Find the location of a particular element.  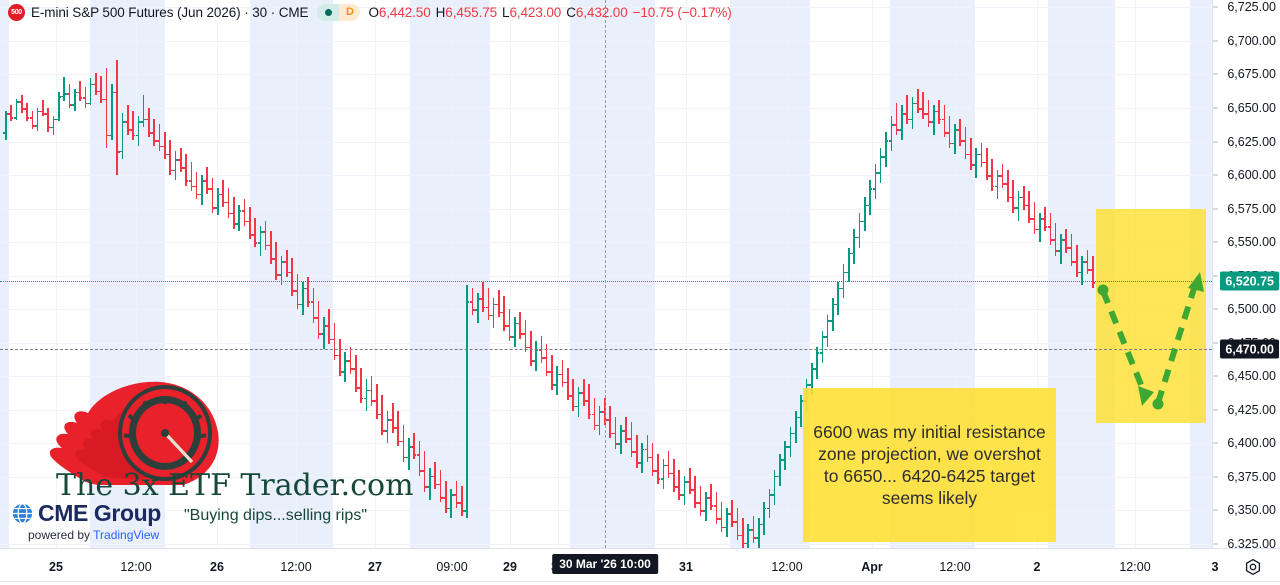

chart-settings-icon is located at coordinates (1253, 567).